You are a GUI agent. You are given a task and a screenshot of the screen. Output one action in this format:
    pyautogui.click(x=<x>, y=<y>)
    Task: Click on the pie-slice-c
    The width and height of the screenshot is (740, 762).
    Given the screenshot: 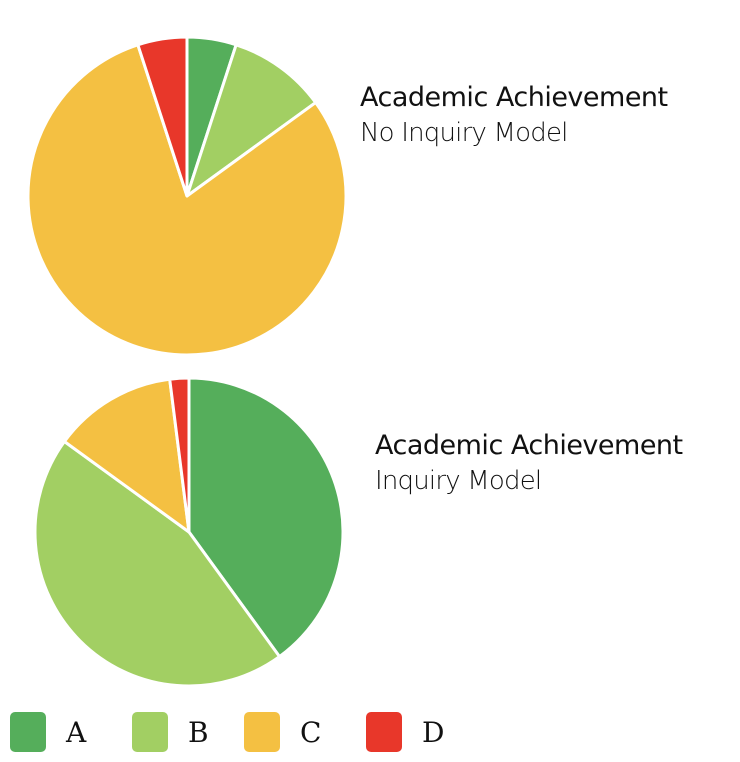 What is the action you would take?
    pyautogui.click(x=126, y=455)
    